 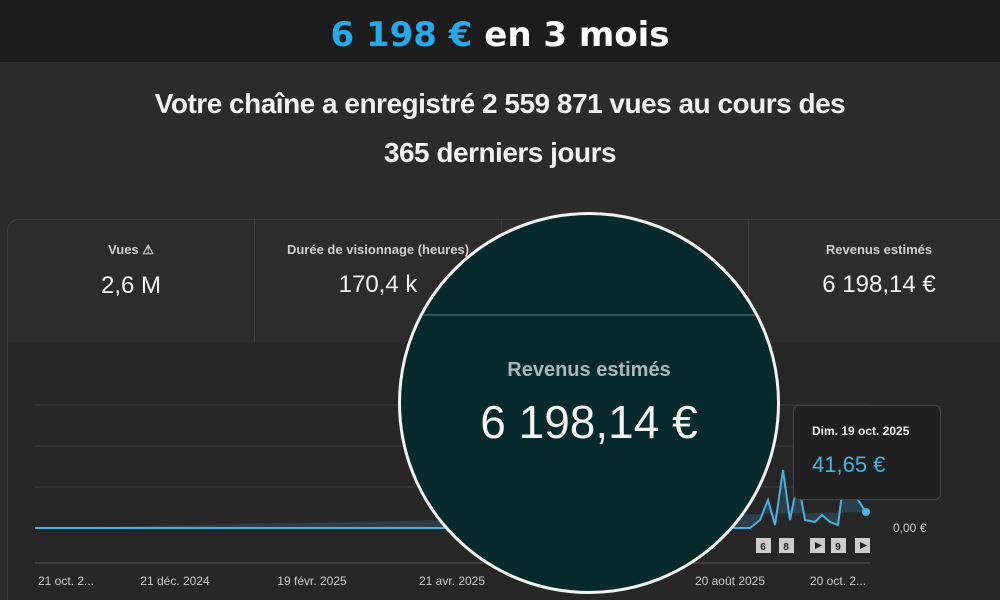 What do you see at coordinates (589, 422) in the screenshot?
I see `magnified-value: 6 198,14 €` at bounding box center [589, 422].